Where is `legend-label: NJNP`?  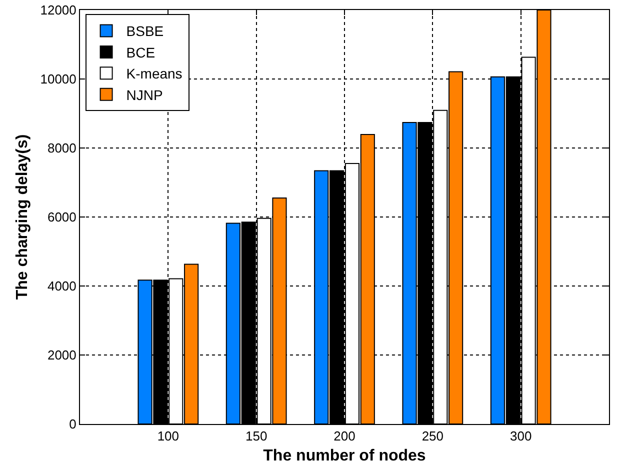
legend-label: NJNP is located at coordinates (144, 94).